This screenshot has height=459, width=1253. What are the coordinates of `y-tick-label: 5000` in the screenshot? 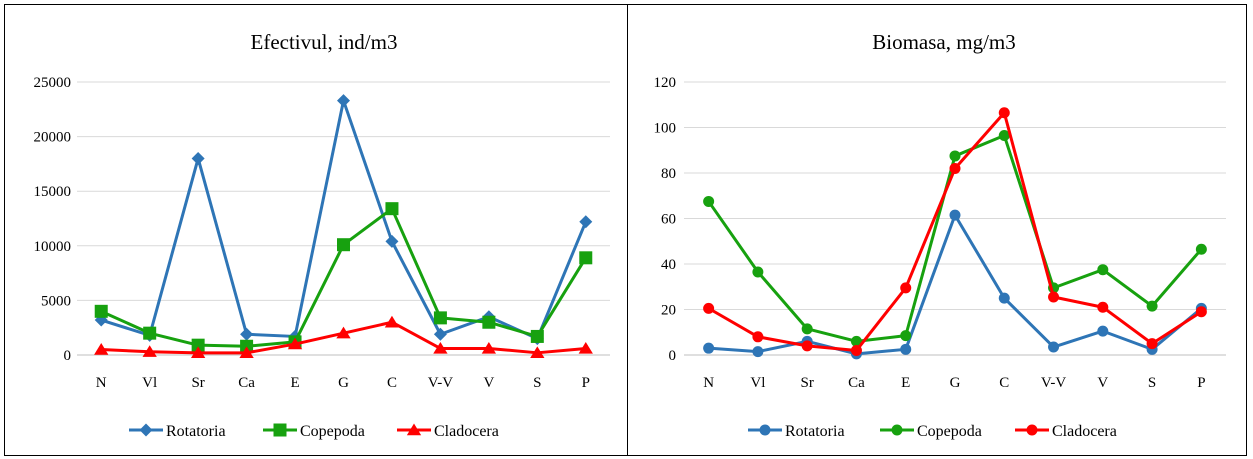 It's located at (56, 301).